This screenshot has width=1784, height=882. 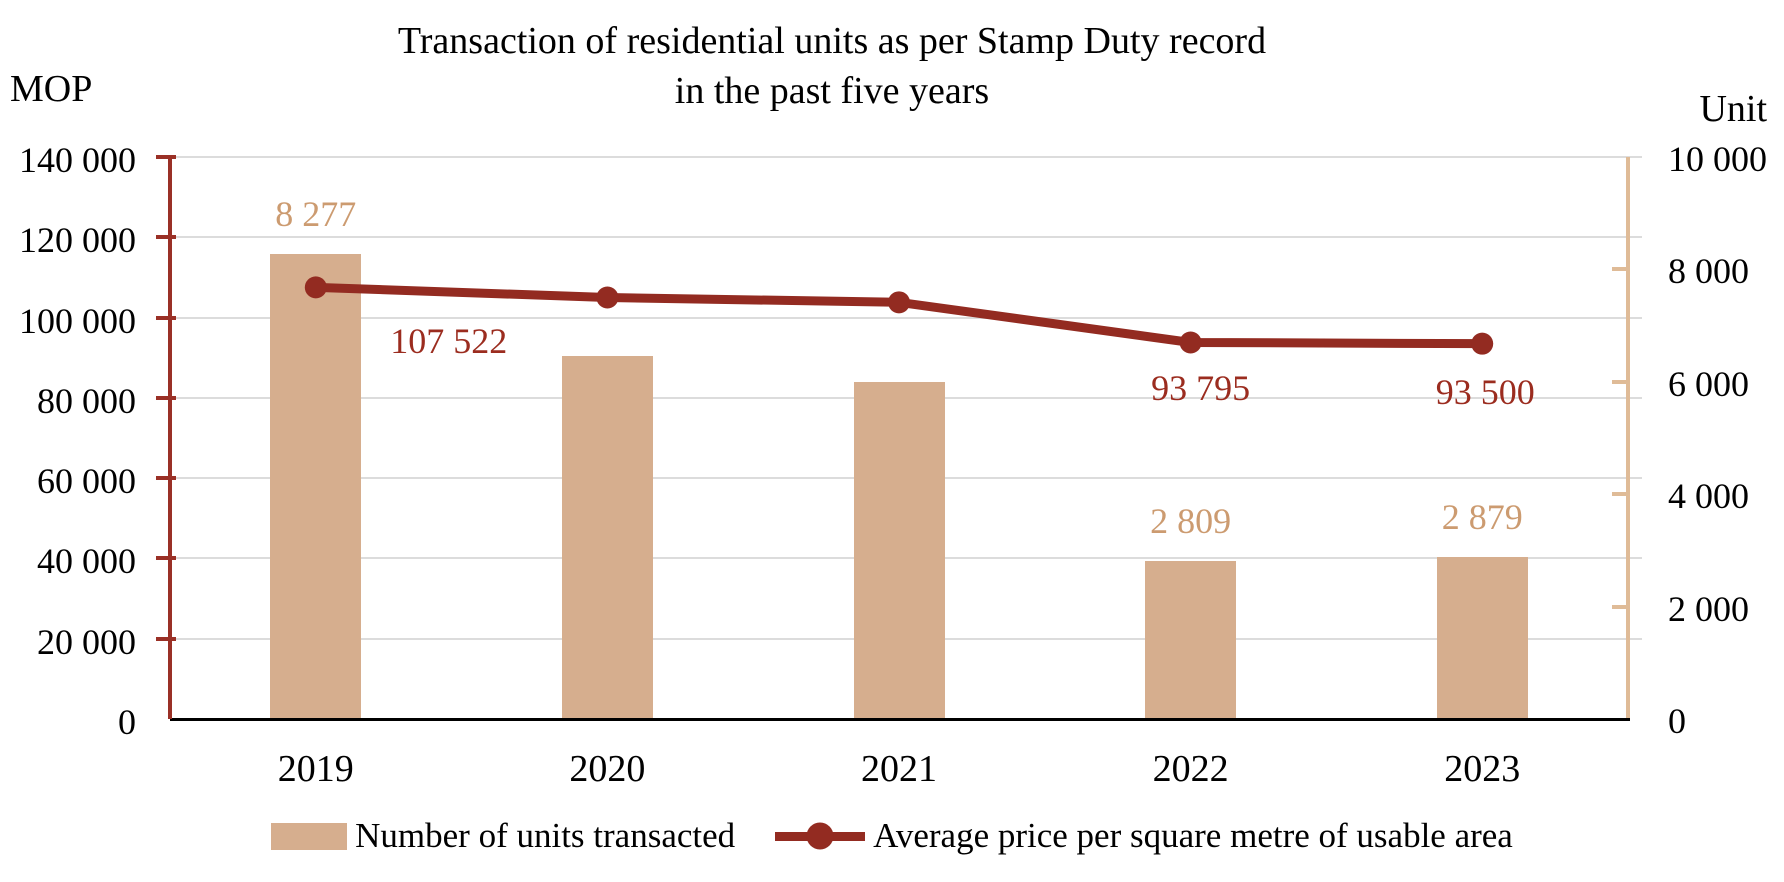 I want to click on left-axis-tick-label: 140 000, so click(x=77, y=160).